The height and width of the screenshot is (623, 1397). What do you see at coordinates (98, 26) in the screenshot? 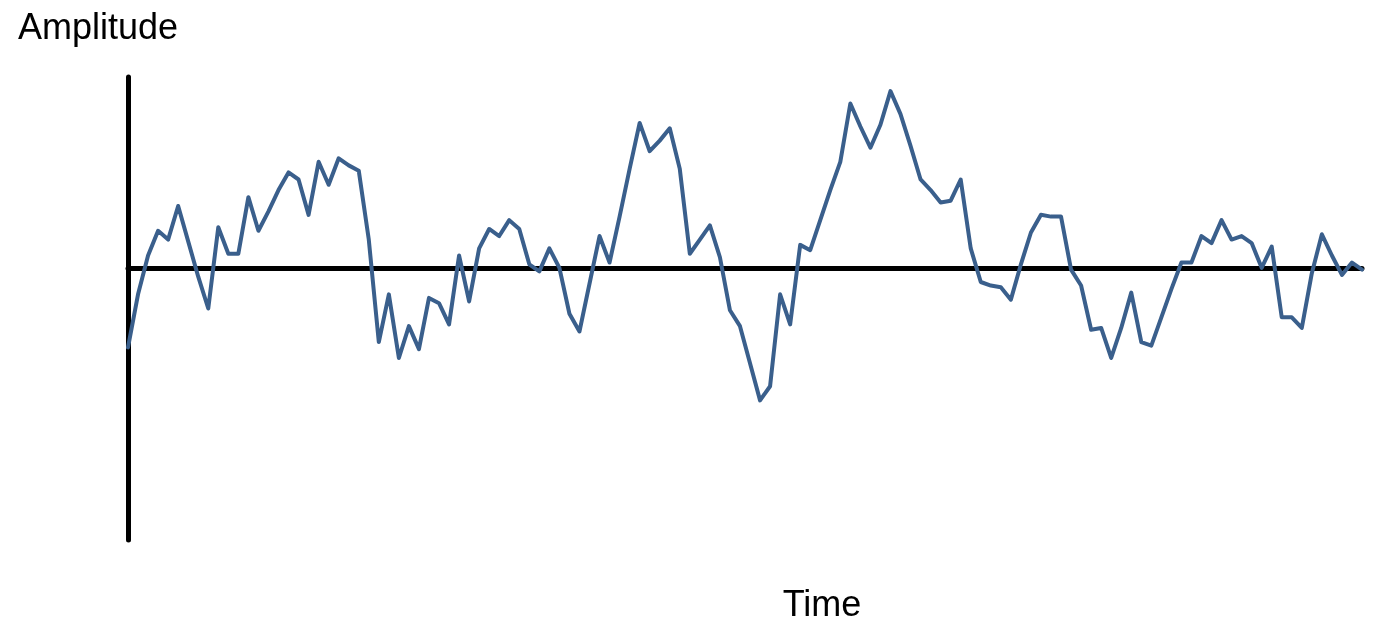
I see `y-axis-title: Amplitude` at bounding box center [98, 26].